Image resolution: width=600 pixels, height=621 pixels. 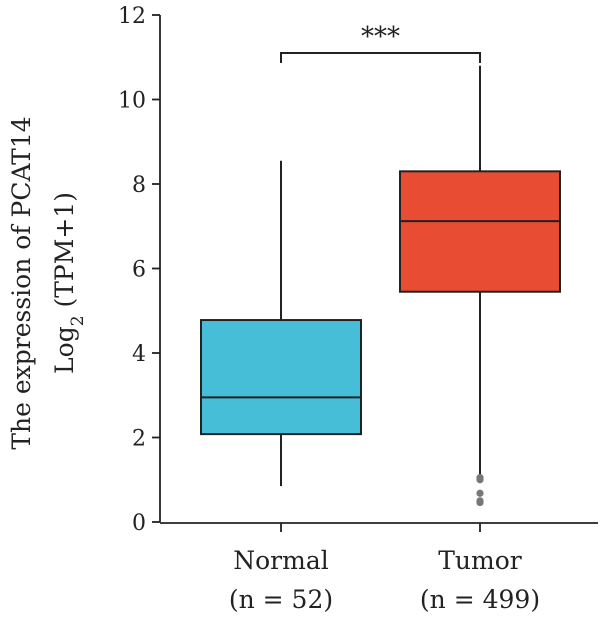 I want to click on y-tick-label: 0, so click(x=139, y=523).